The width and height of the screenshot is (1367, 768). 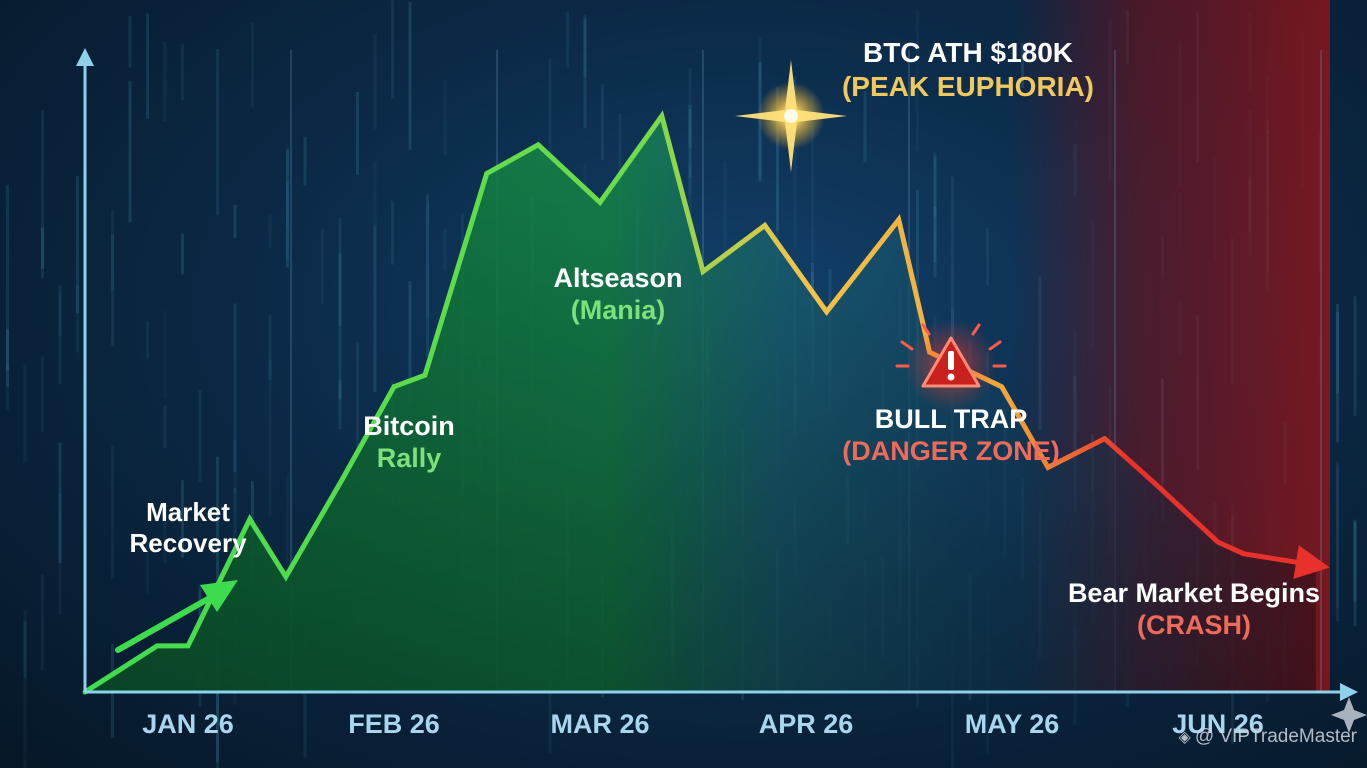 I want to click on crash-arrow-icon, so click(x=1311, y=562).